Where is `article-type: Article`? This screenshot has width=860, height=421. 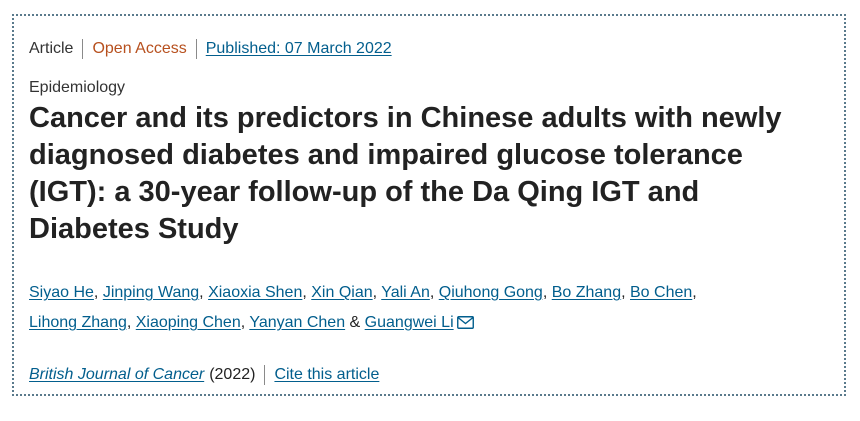 article-type: Article is located at coordinates (51, 48).